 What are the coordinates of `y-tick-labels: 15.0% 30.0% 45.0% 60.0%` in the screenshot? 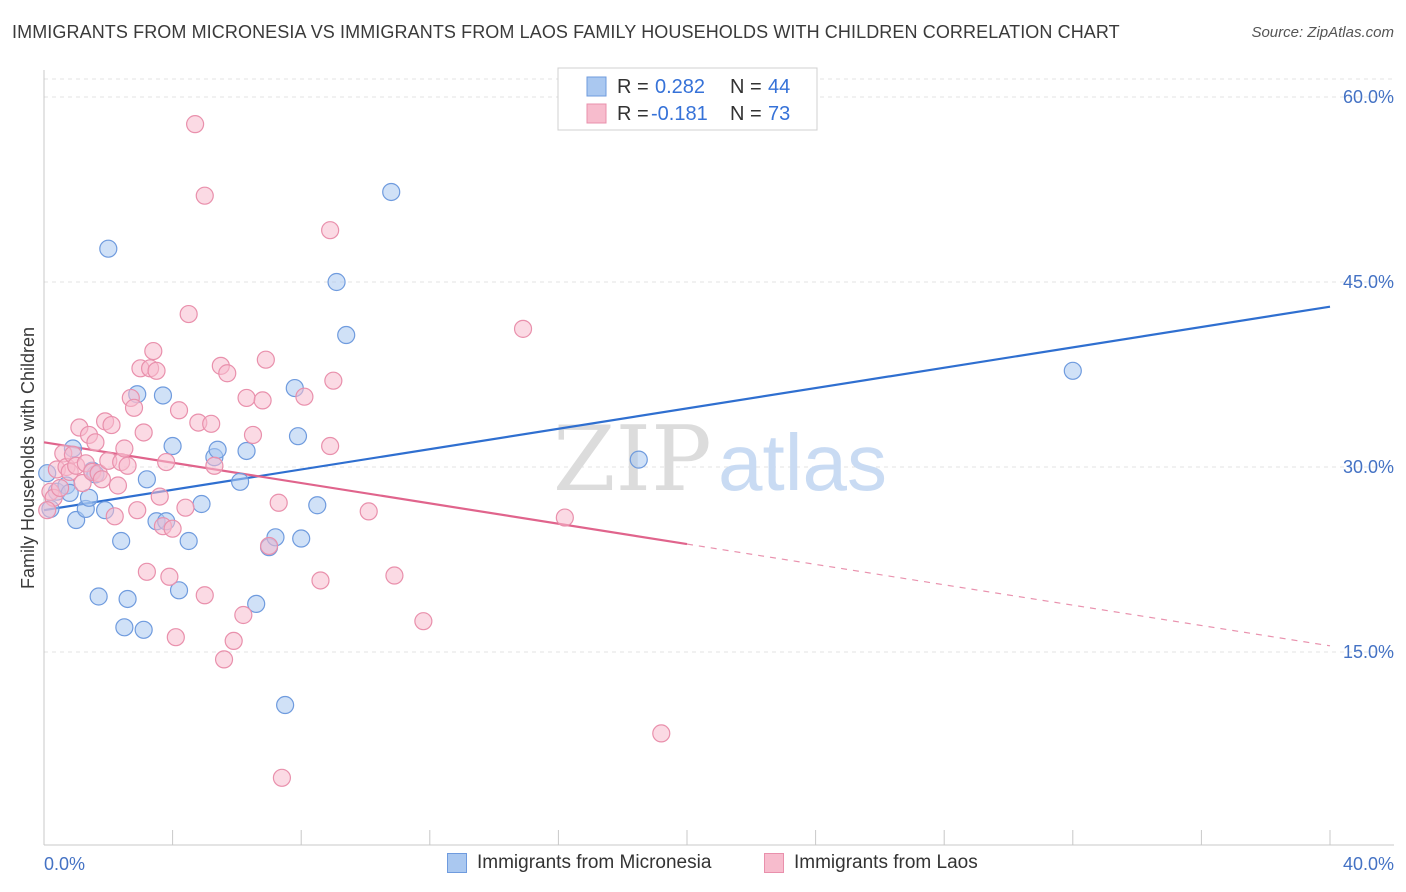 It's located at (1368, 374).